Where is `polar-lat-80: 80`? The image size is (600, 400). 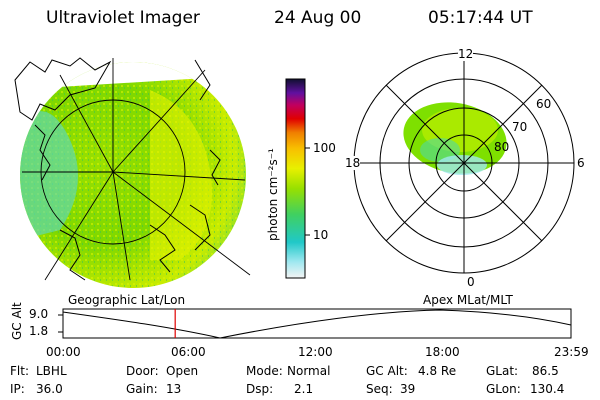 polar-lat-80: 80 is located at coordinates (502, 147).